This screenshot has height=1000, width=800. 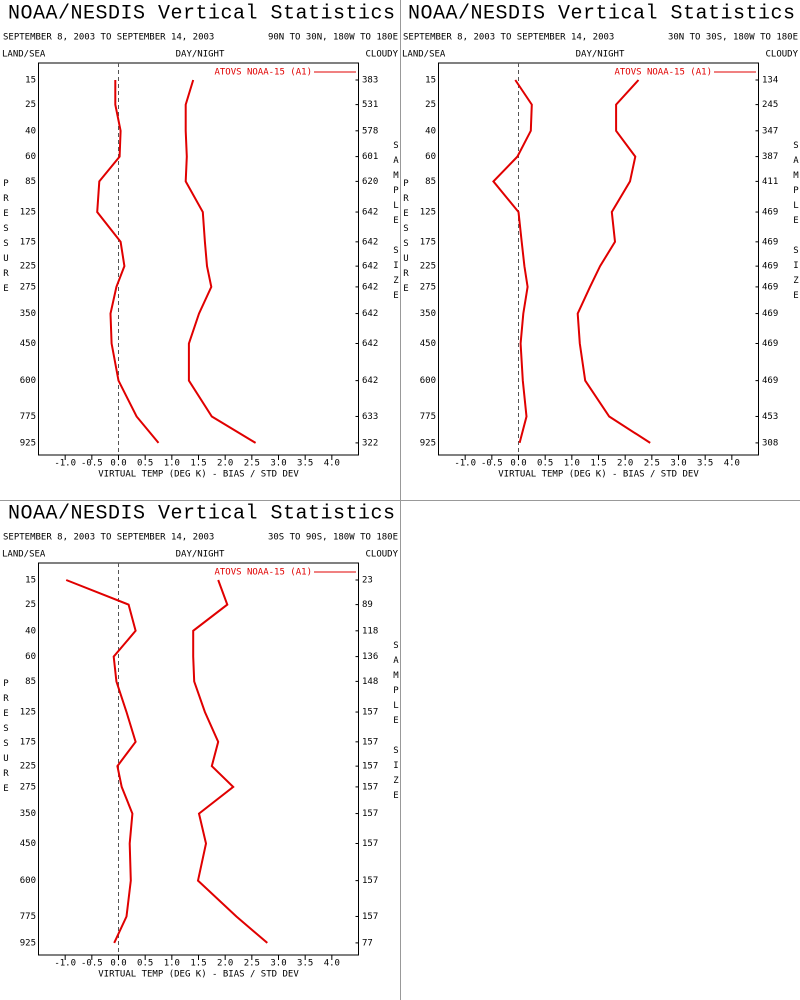 What do you see at coordinates (370, 631) in the screenshot?
I see `sample-size-label: 118` at bounding box center [370, 631].